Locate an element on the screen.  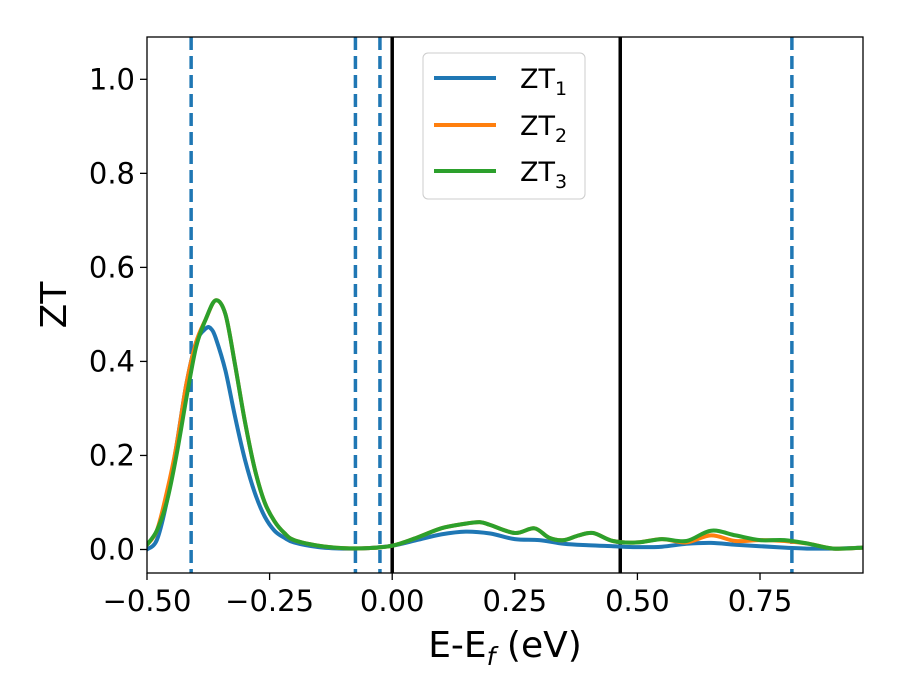
y-axis-ticks: 0.0 0.2 0.4 0.6 0.8 1.0 is located at coordinates (118, 314).